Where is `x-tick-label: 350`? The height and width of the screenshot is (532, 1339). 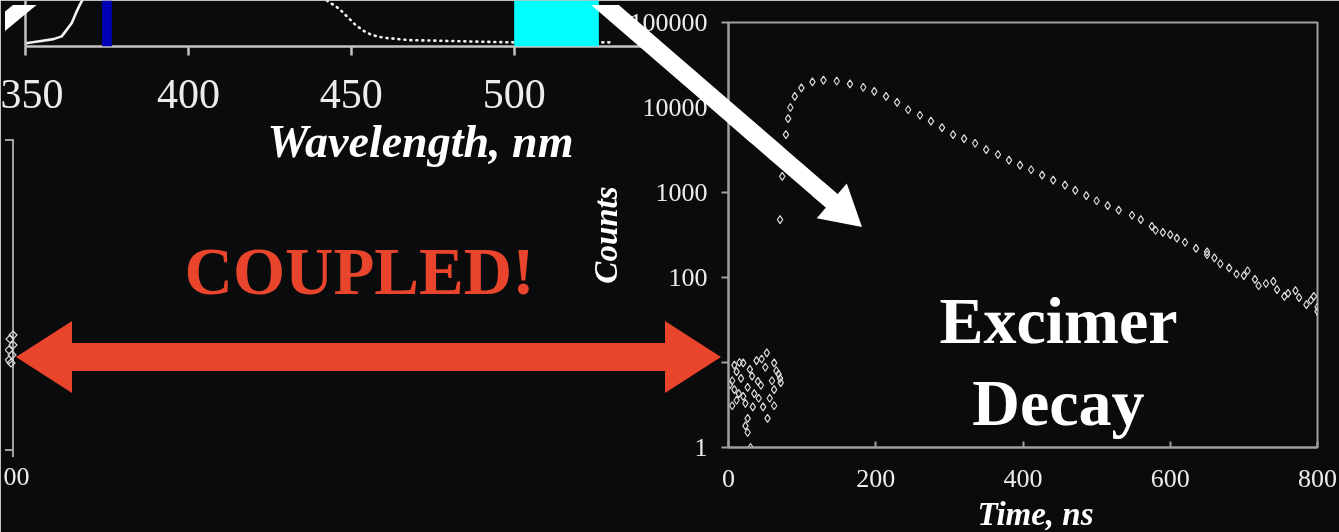
x-tick-label: 350 is located at coordinates (32, 93).